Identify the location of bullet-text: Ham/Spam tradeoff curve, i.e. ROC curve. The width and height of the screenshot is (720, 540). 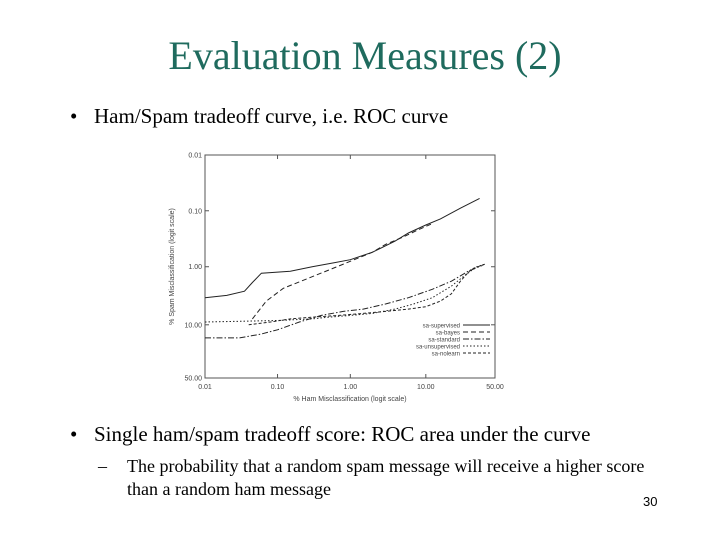
(271, 116).